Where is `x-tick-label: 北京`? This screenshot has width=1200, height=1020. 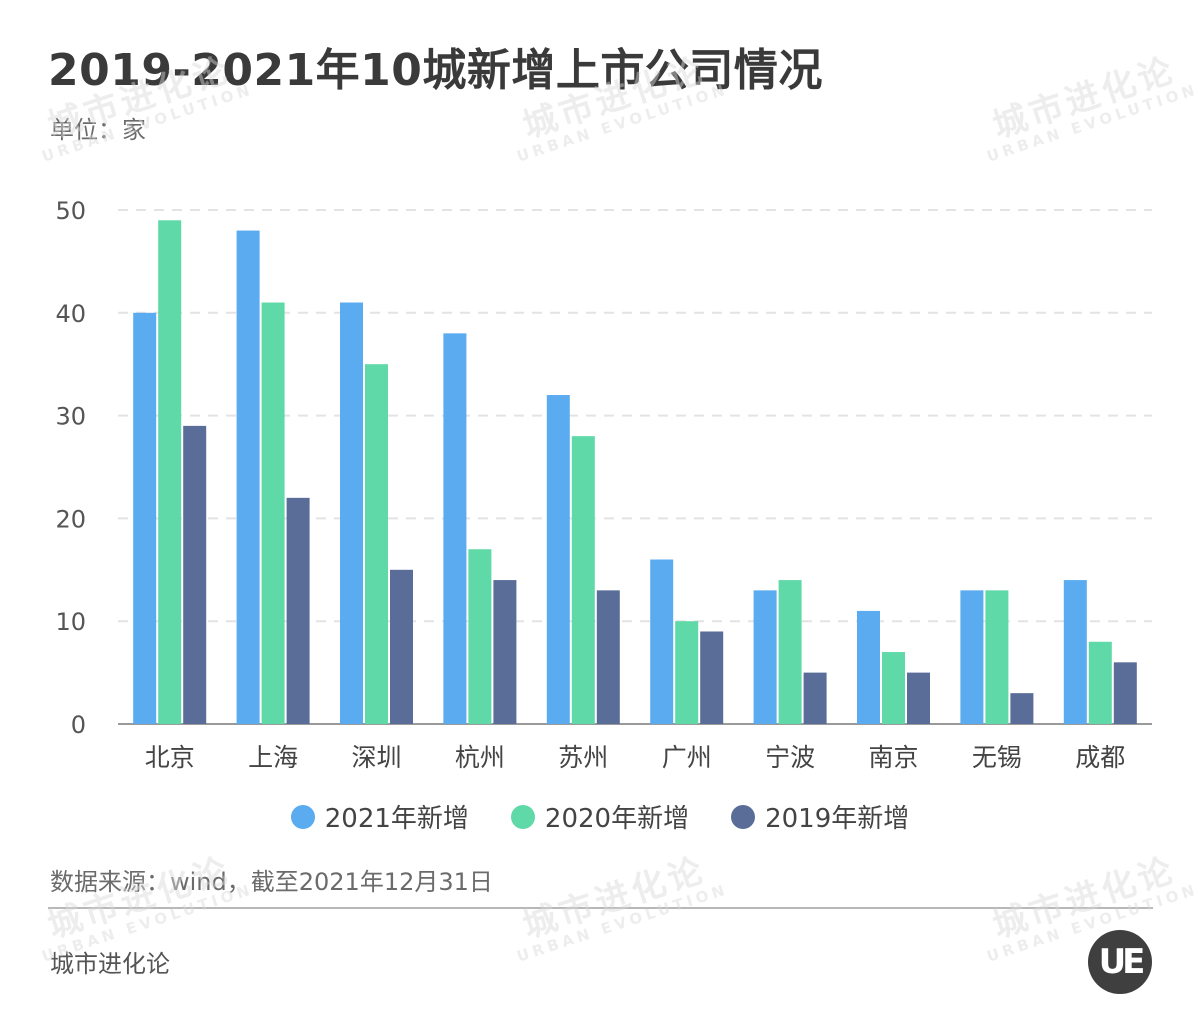
x-tick-label: 北京 is located at coordinates (170, 757).